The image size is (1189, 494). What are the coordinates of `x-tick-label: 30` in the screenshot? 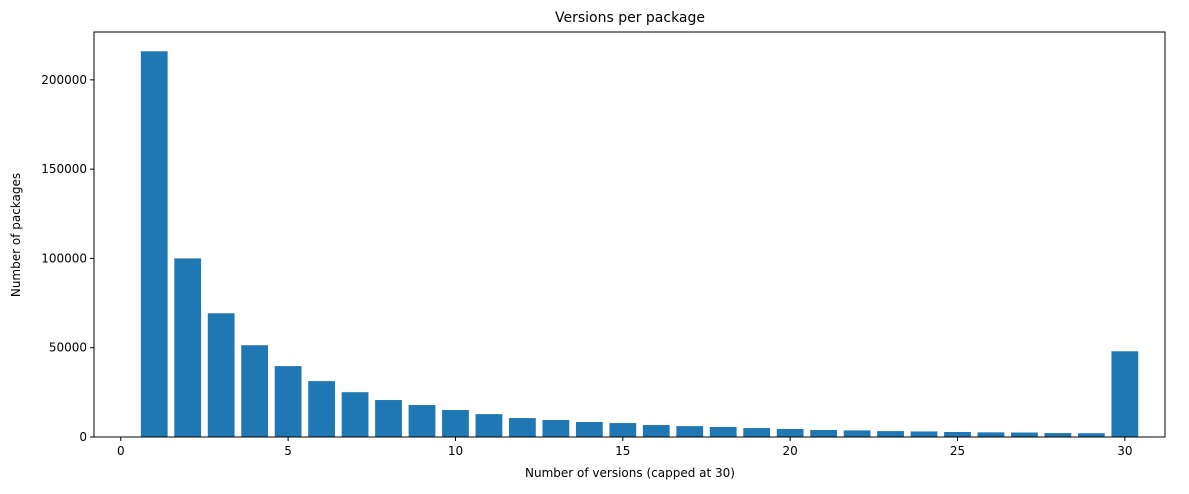 It's located at (1124, 451).